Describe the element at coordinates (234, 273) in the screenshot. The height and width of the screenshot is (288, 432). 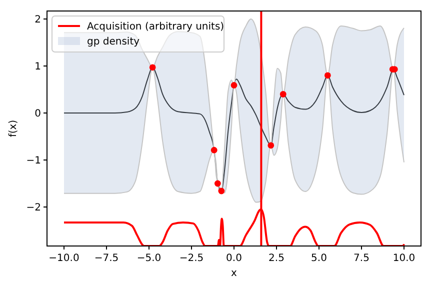
I see `x-axis-title: x` at that location.